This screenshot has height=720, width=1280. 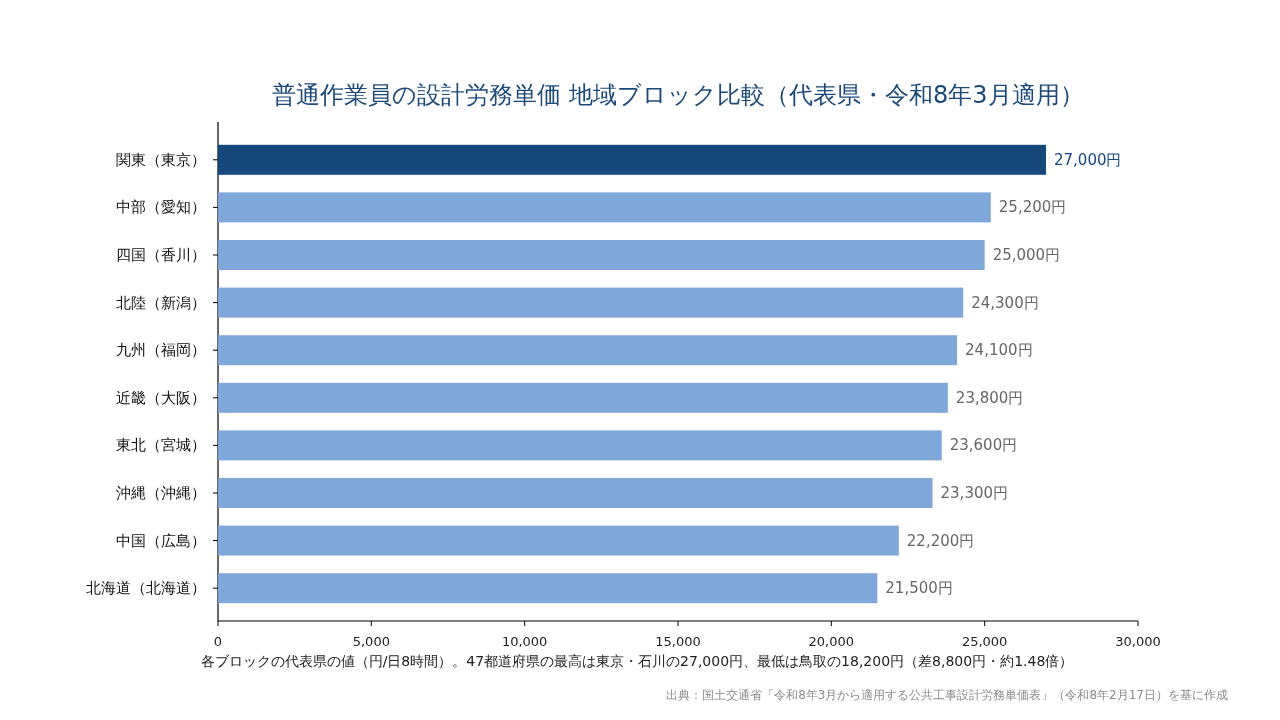 I want to click on data-label: 24,300円, so click(x=1005, y=302).